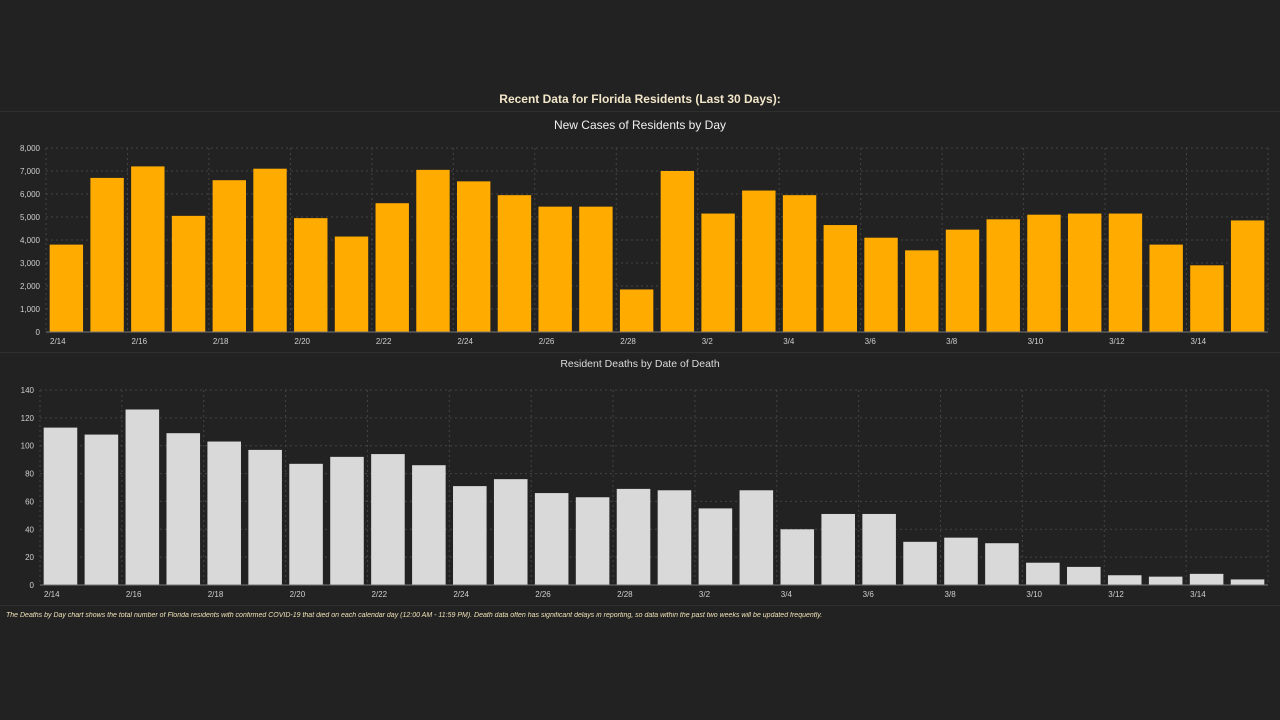 The width and height of the screenshot is (1280, 720). I want to click on deaths-chart-title: Resident Deaths by Date of Death, so click(640, 364).